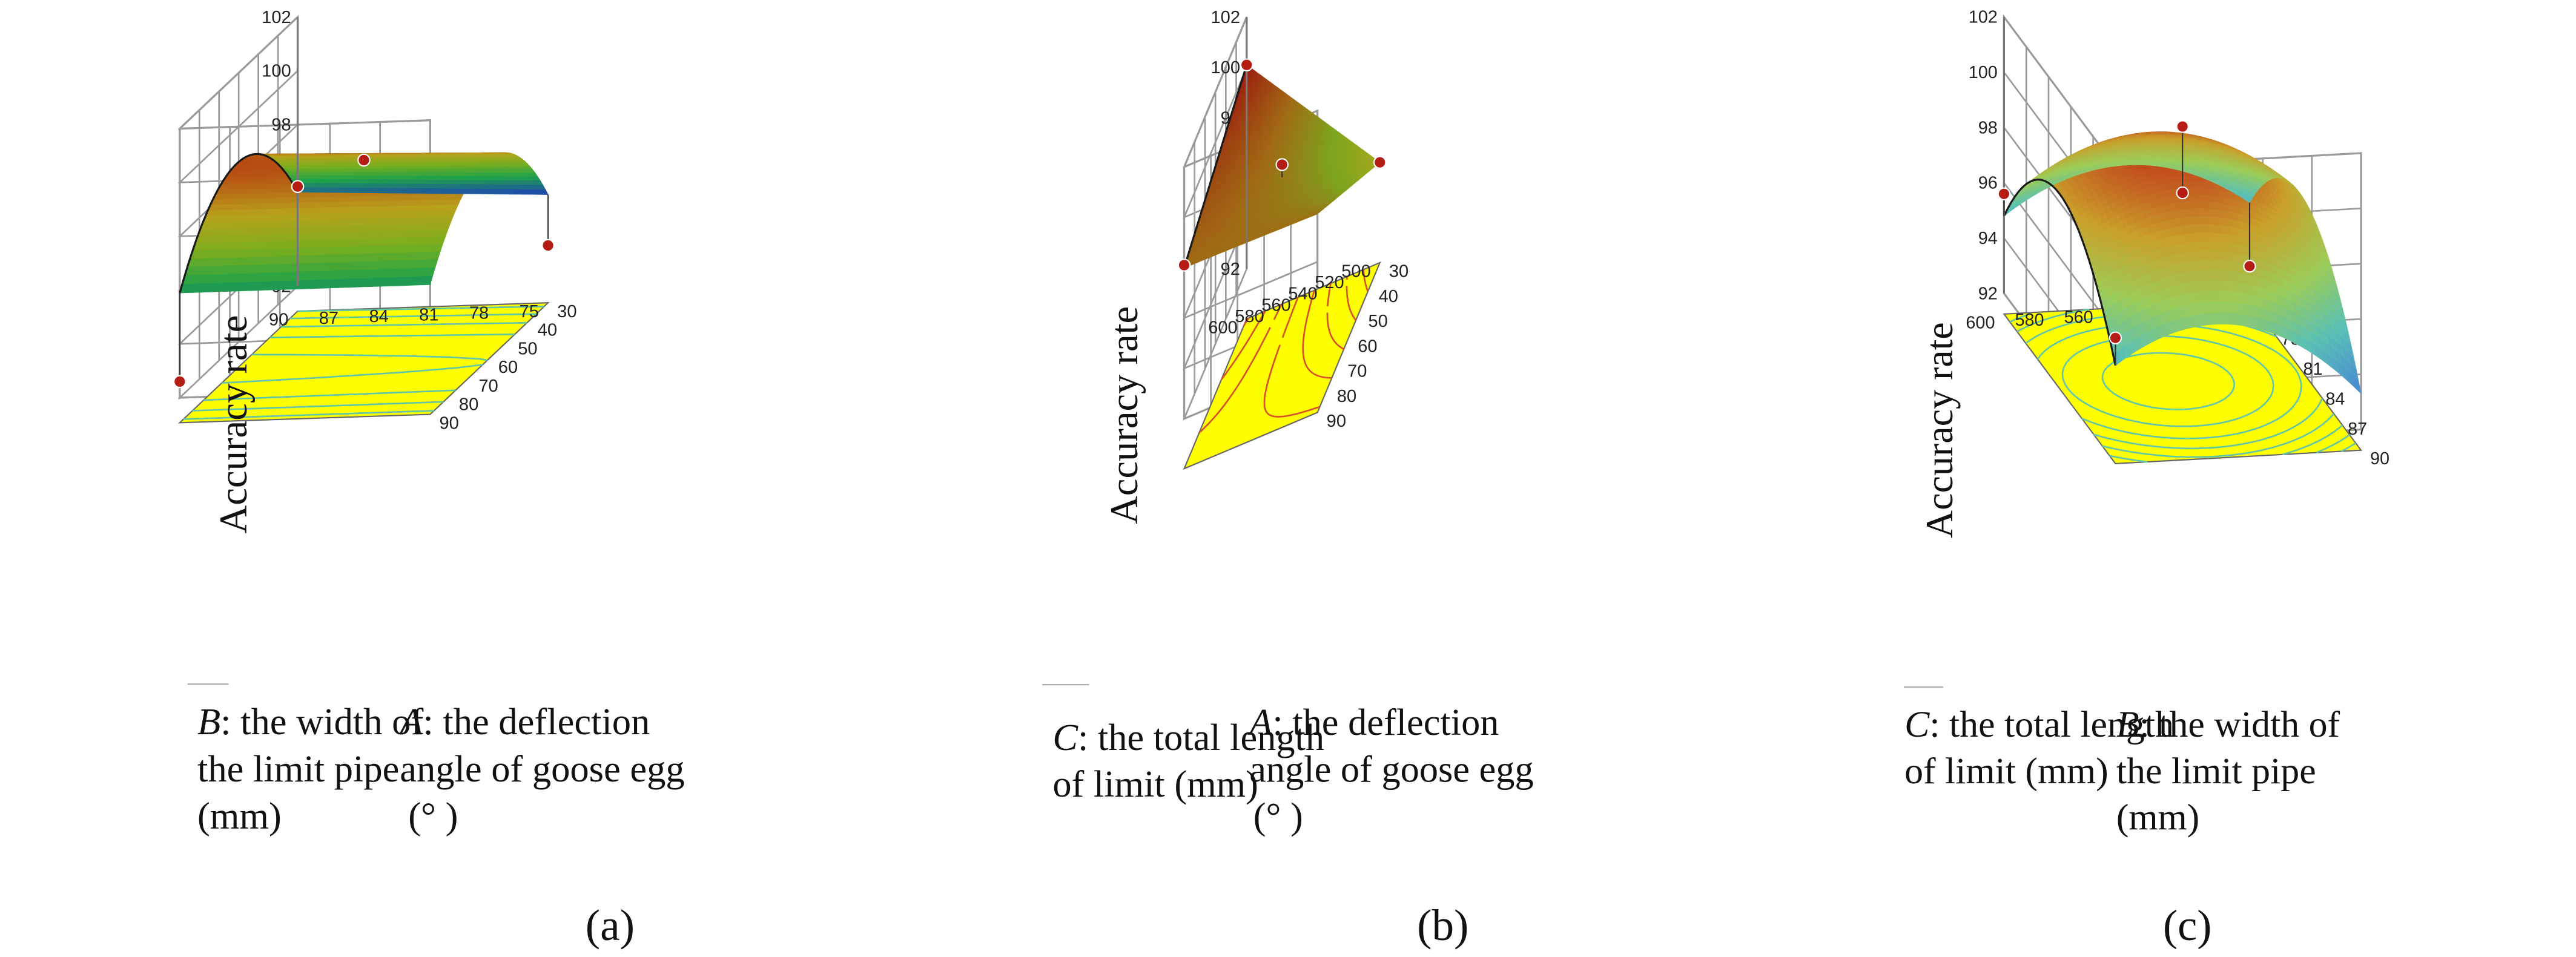 The height and width of the screenshot is (957, 2576). I want to click on x-axis-title: A: the deflection, so click(523, 721).